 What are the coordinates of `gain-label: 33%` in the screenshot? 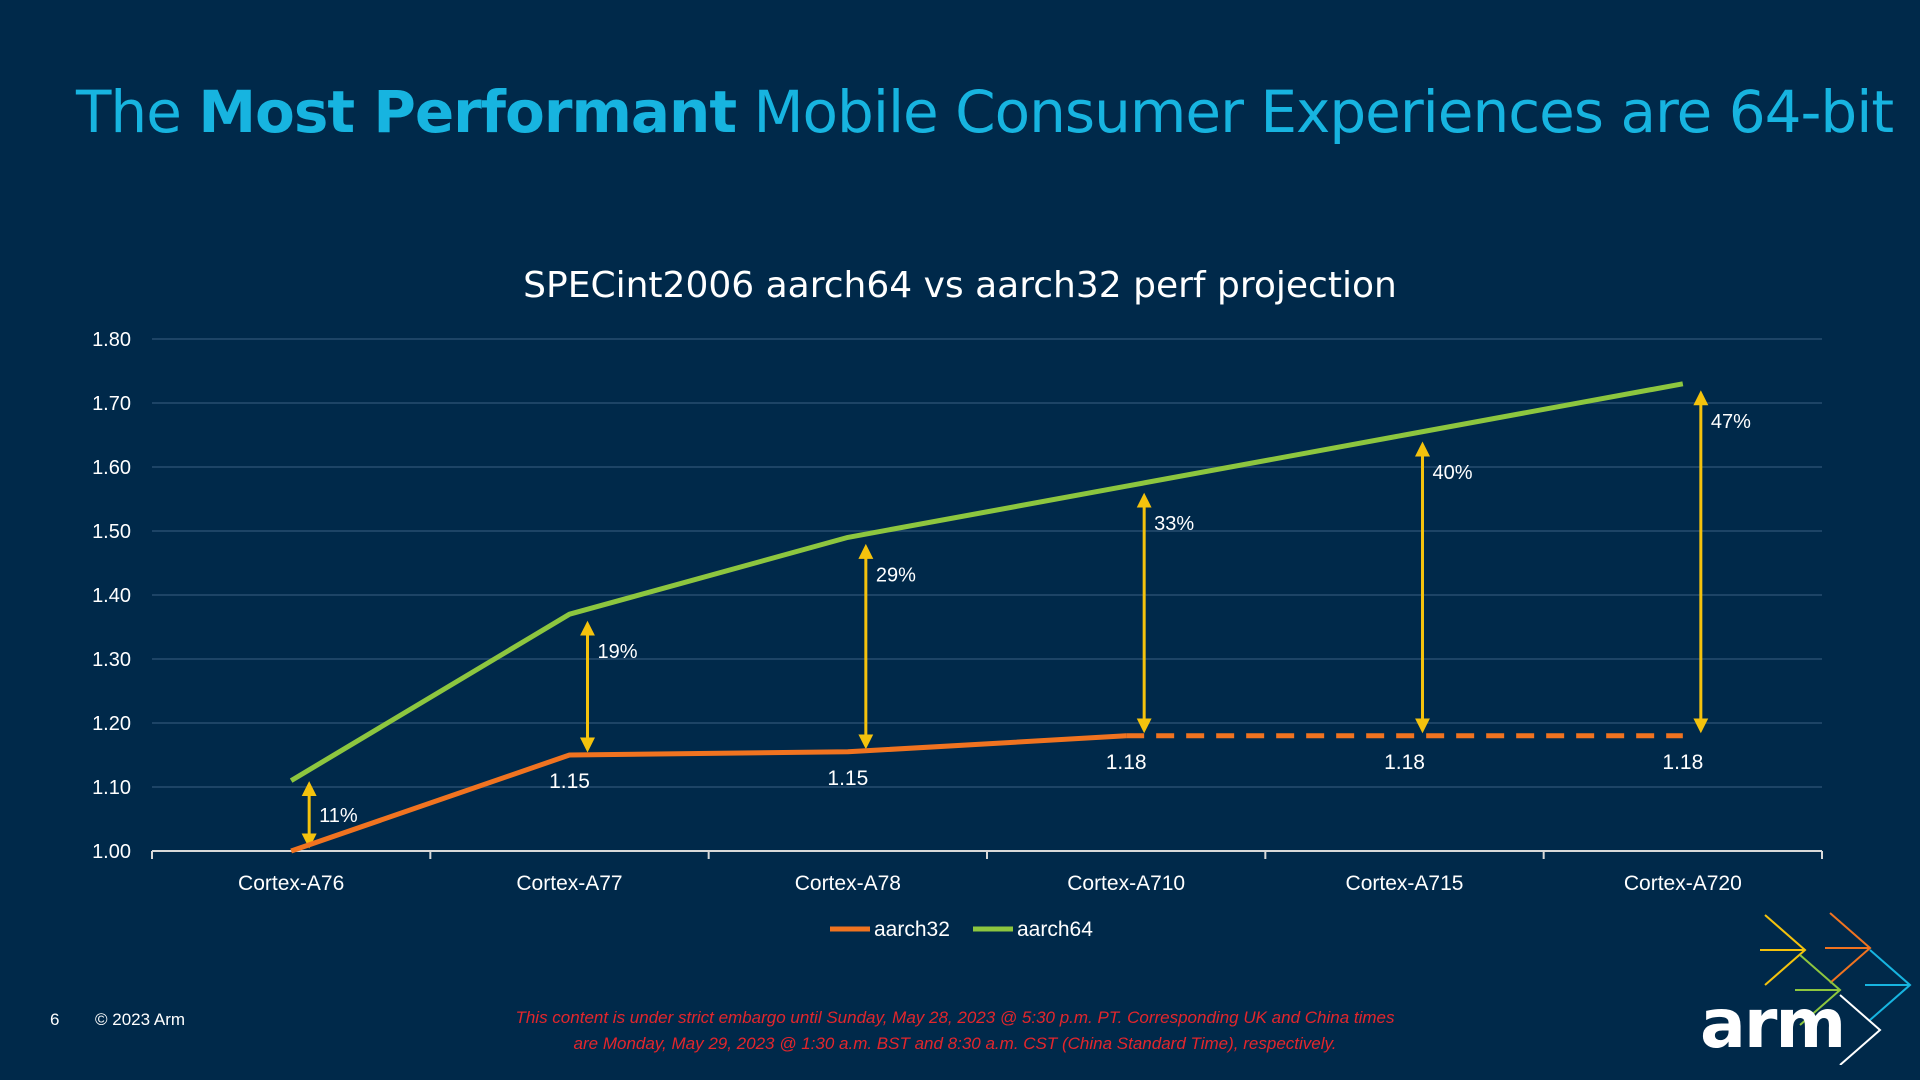 It's located at (1174, 524).